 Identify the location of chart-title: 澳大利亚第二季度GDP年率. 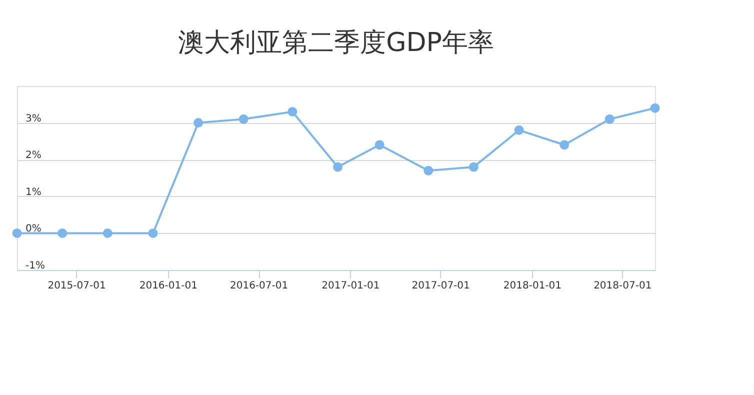
(336, 43).